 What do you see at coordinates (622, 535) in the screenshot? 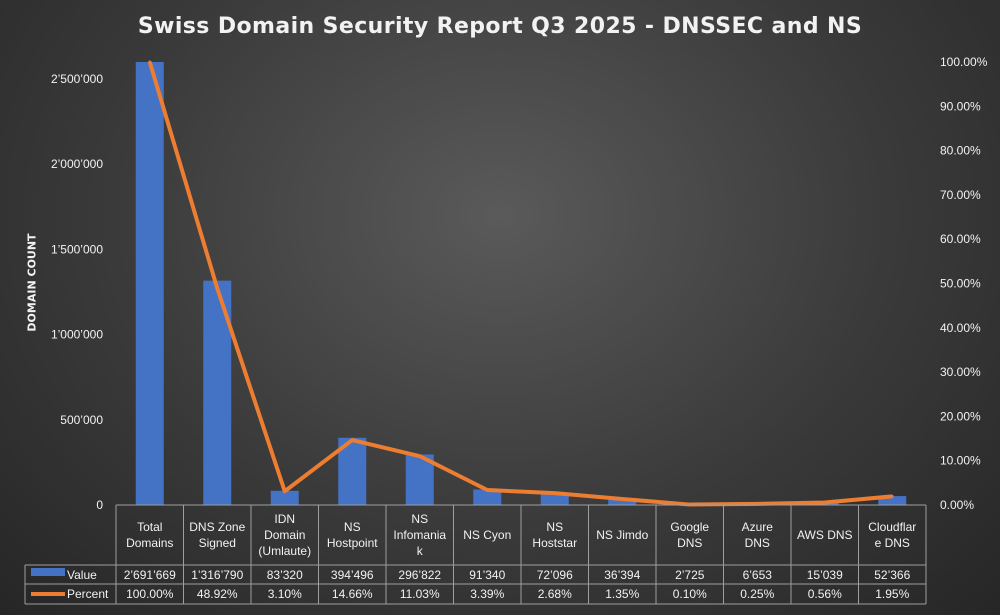
I see `category-label: NS Jimdo` at bounding box center [622, 535].